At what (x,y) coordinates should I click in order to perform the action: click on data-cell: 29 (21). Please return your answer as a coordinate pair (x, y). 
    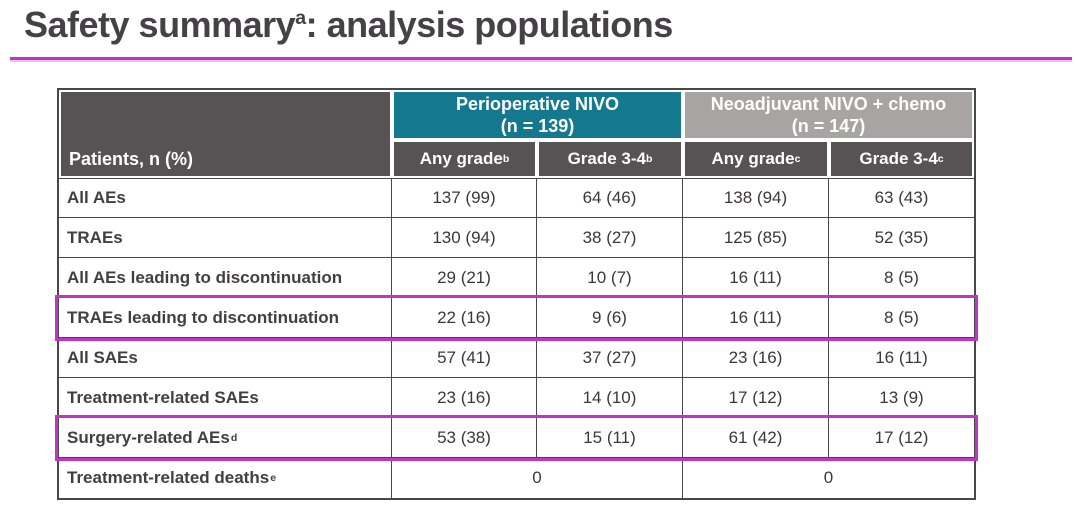
    Looking at the image, I should click on (464, 278).